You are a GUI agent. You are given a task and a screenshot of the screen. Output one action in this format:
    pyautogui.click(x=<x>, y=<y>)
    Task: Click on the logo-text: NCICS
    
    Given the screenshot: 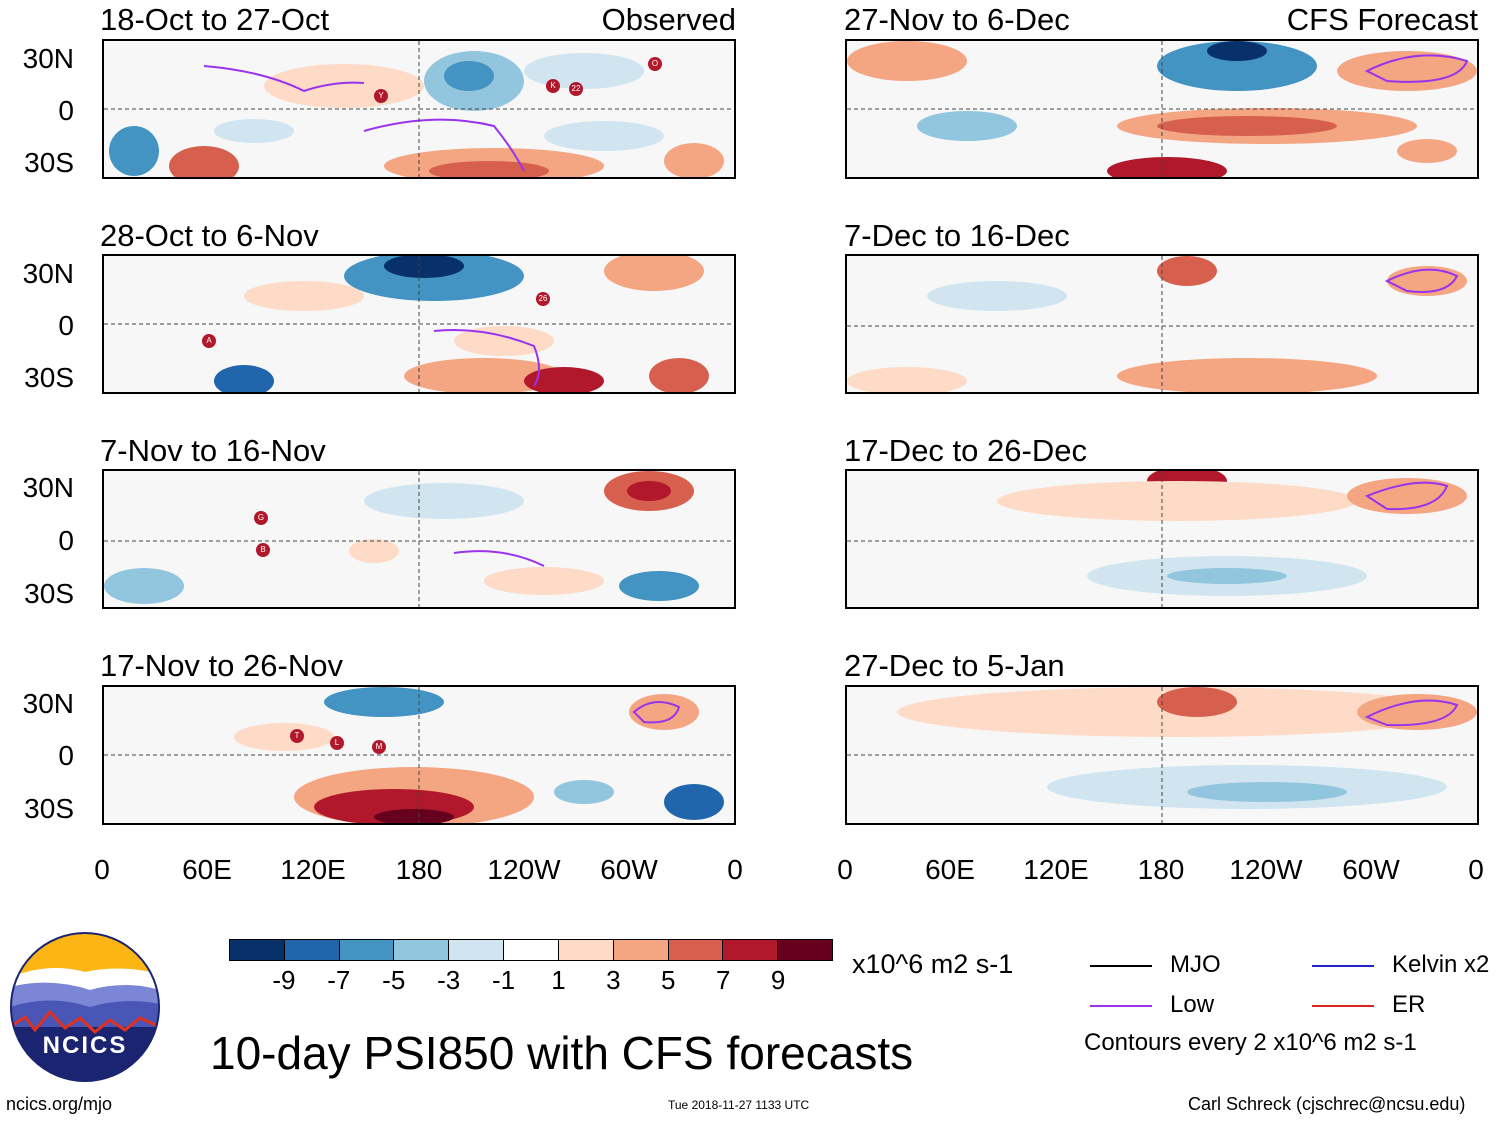 What is the action you would take?
    pyautogui.click(x=85, y=1045)
    